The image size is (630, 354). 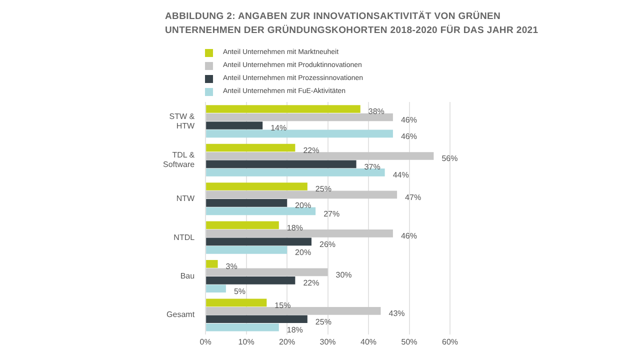 I want to click on x-tick-label: 30%, so click(x=328, y=341).